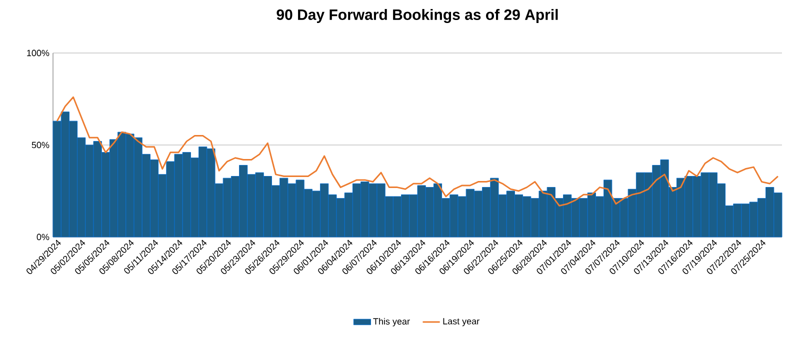 This screenshot has width=804, height=340. Describe the element at coordinates (43, 237) in the screenshot. I see `y-tick-label: 0%` at that location.